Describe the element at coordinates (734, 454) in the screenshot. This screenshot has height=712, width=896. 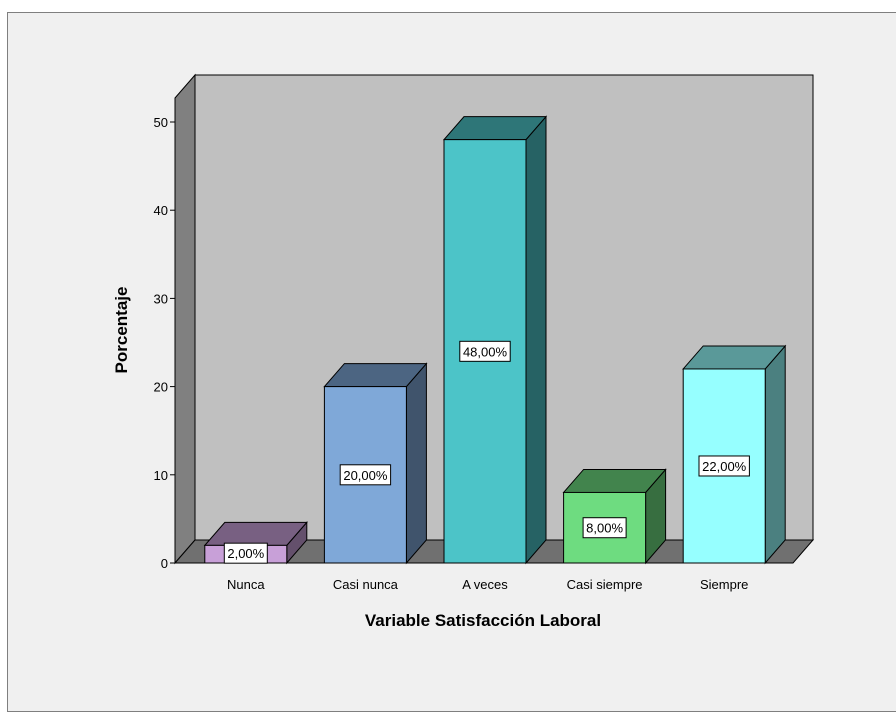
I see `bar: 22,00%` at that location.